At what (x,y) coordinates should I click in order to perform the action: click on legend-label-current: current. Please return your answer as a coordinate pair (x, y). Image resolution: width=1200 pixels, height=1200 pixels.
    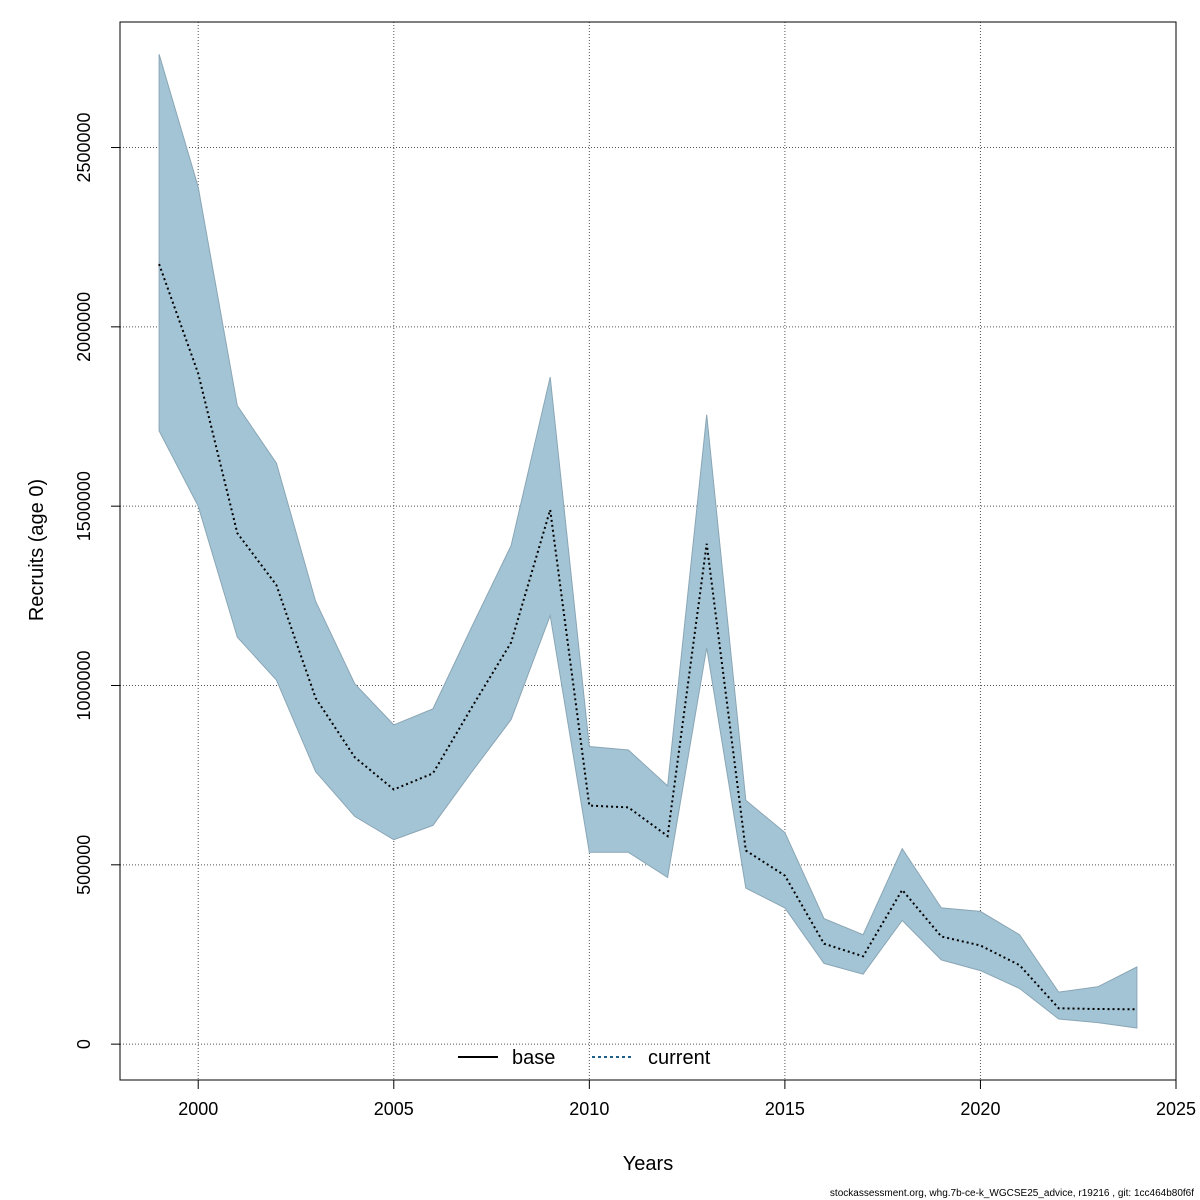
    Looking at the image, I should click on (679, 1058).